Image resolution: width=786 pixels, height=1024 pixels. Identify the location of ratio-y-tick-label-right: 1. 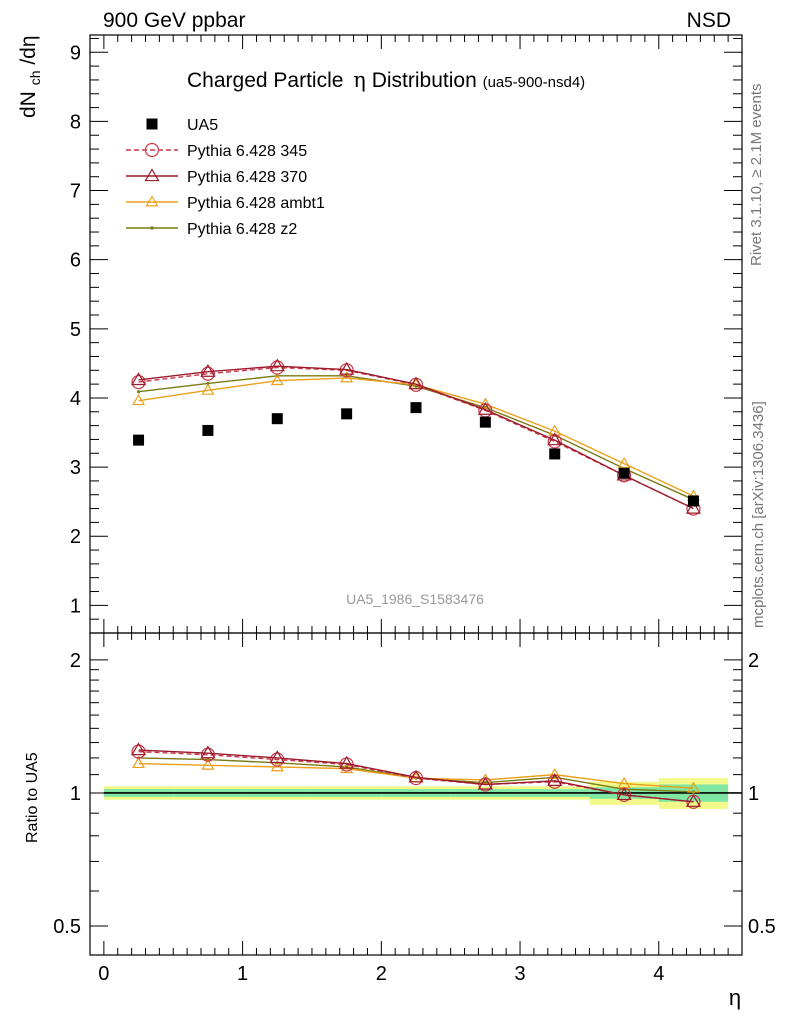
(753, 794).